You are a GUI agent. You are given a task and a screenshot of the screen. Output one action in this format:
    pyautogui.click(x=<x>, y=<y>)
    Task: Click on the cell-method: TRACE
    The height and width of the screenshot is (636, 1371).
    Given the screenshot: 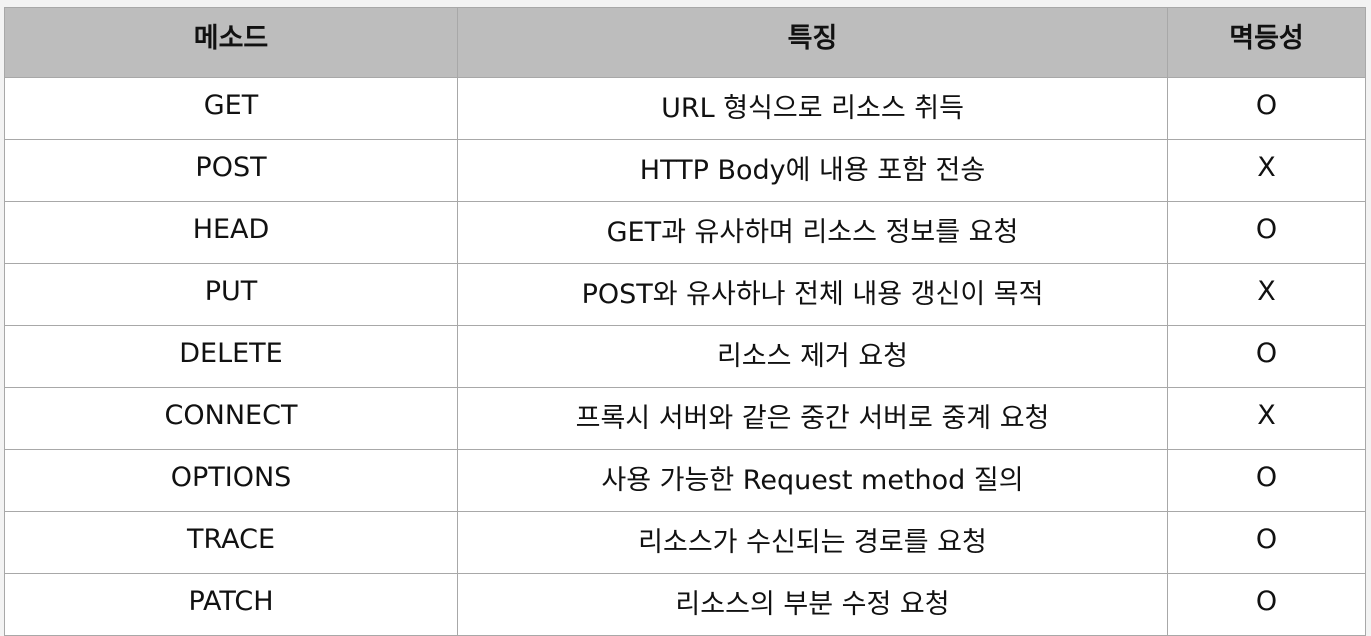 What is the action you would take?
    pyautogui.click(x=231, y=542)
    